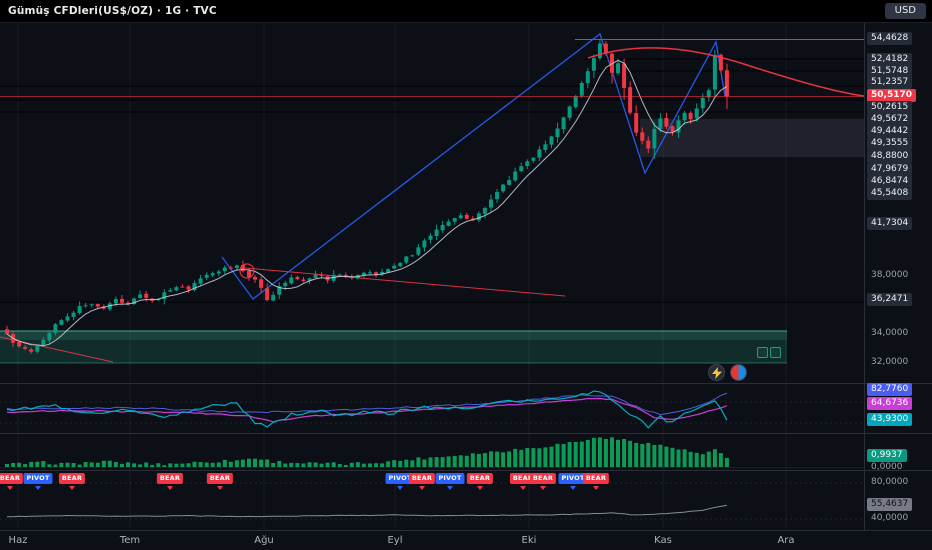  Describe the element at coordinates (466, 11) in the screenshot. I see `top-bar: Gümüş CFDleri(US$/OZ) · 1G · TVC USD` at that location.